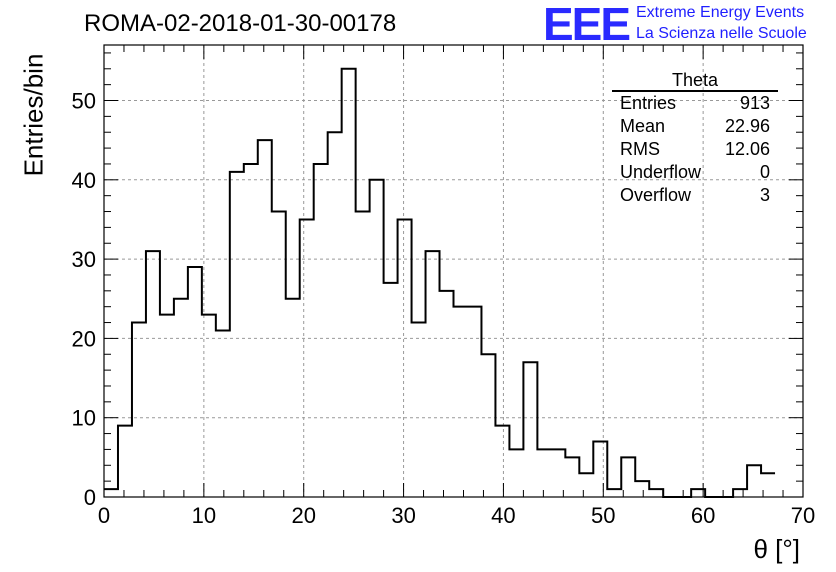 The height and width of the screenshot is (572, 836). Describe the element at coordinates (747, 149) in the screenshot. I see `stats-value: 12.06` at that location.